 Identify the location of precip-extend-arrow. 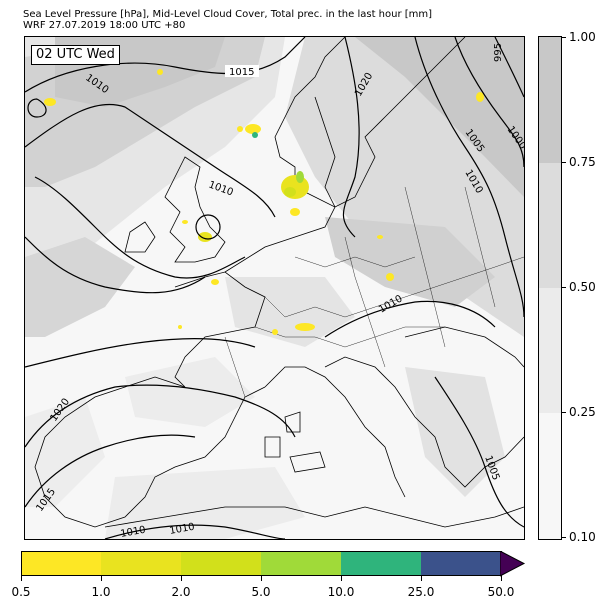
(513, 564).